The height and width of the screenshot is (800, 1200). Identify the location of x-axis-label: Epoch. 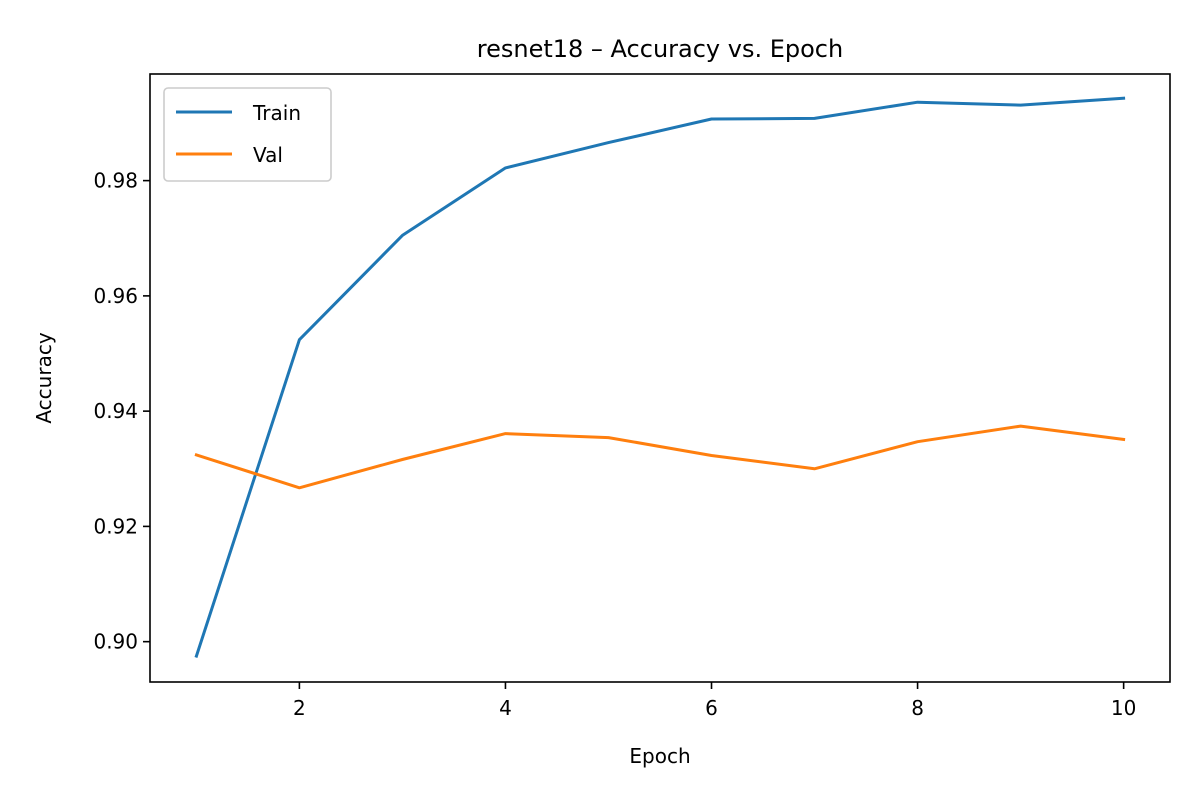
(659, 756).